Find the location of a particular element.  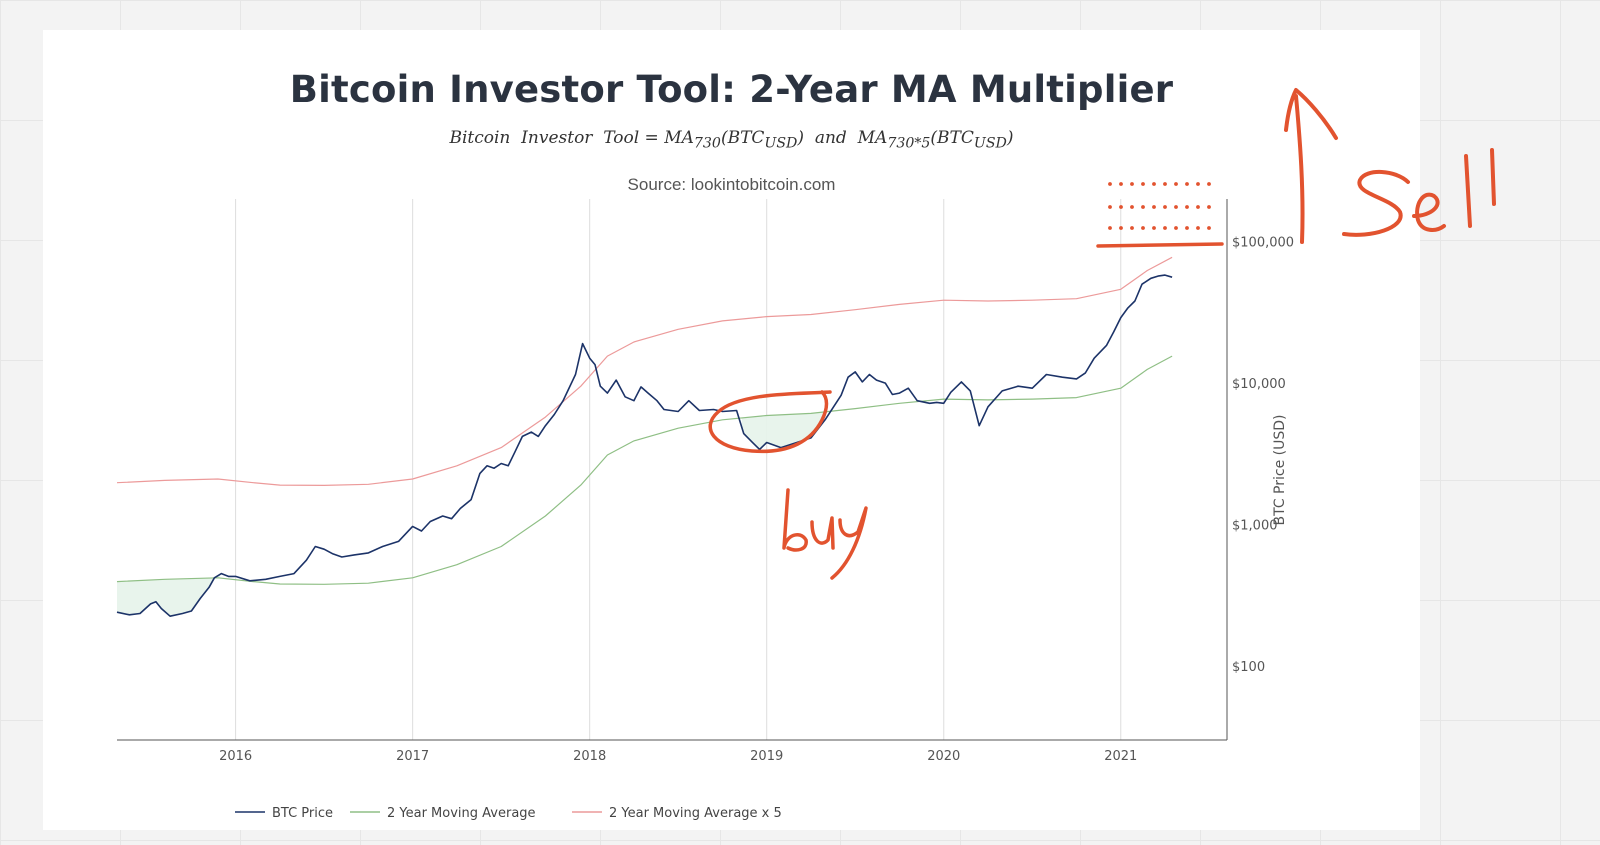

x-tick-label: 2019 is located at coordinates (766, 756).